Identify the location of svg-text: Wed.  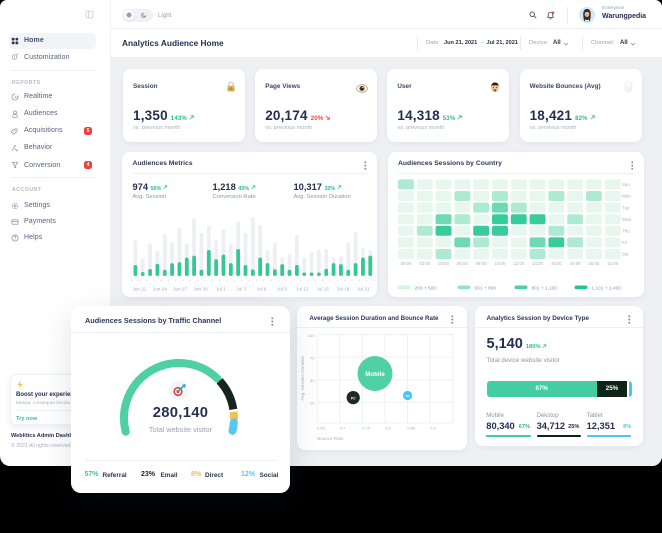
(627, 219).